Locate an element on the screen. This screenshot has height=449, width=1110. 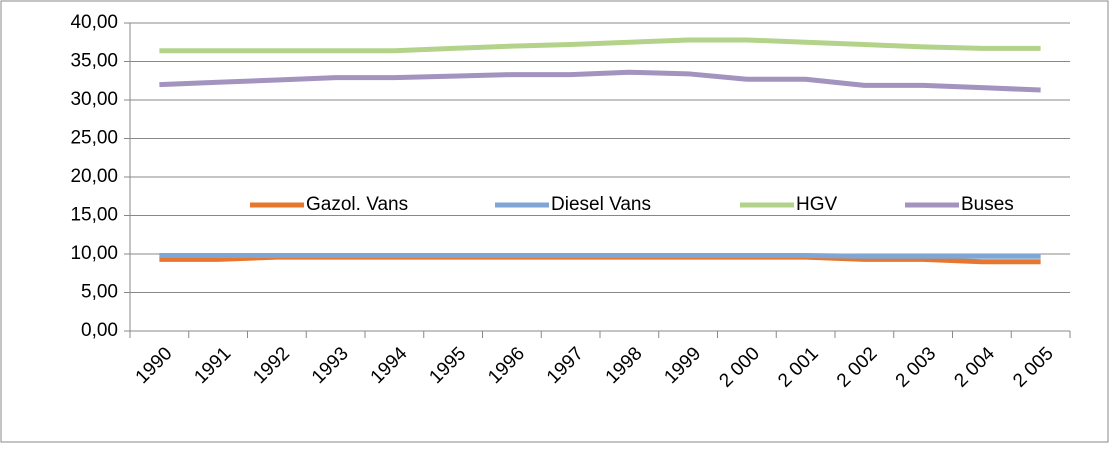
y-tick-label: 35,00 is located at coordinates (94, 61).